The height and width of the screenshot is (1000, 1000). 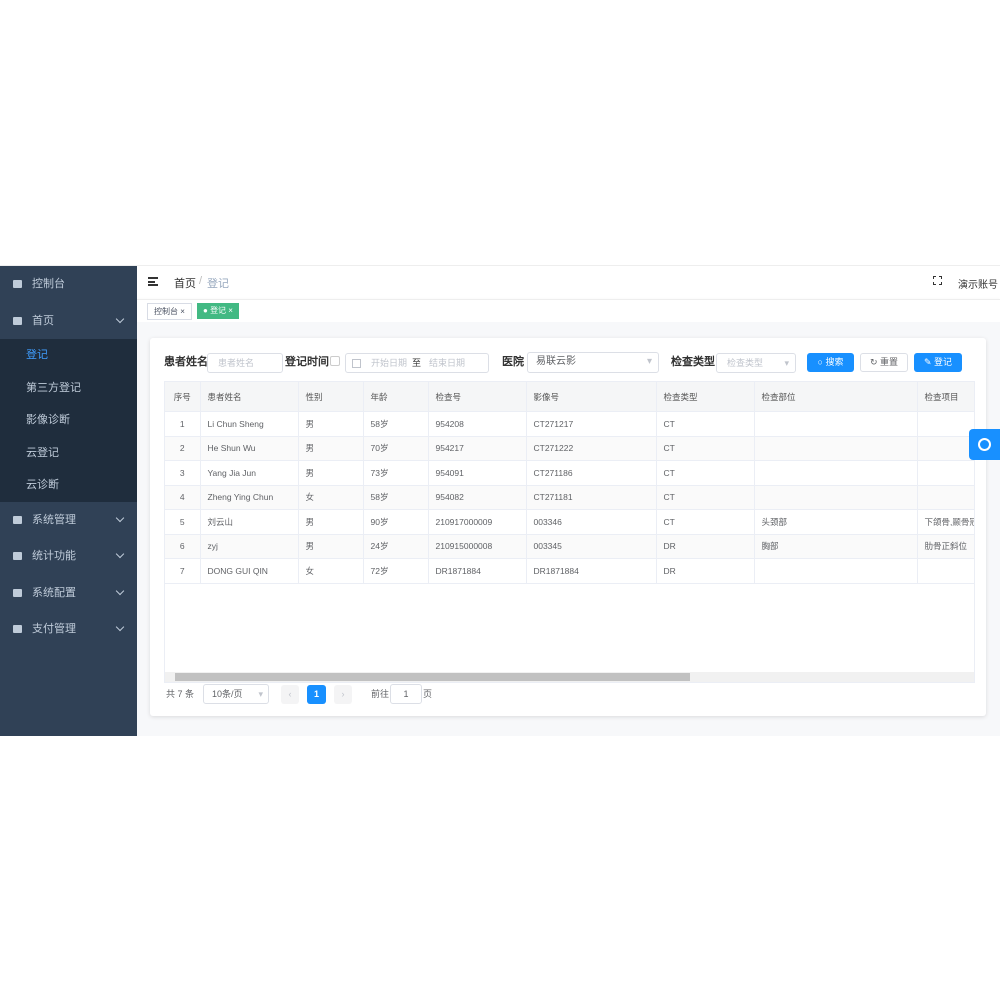 I want to click on breadcrumb-home: 首页, so click(x=185, y=284).